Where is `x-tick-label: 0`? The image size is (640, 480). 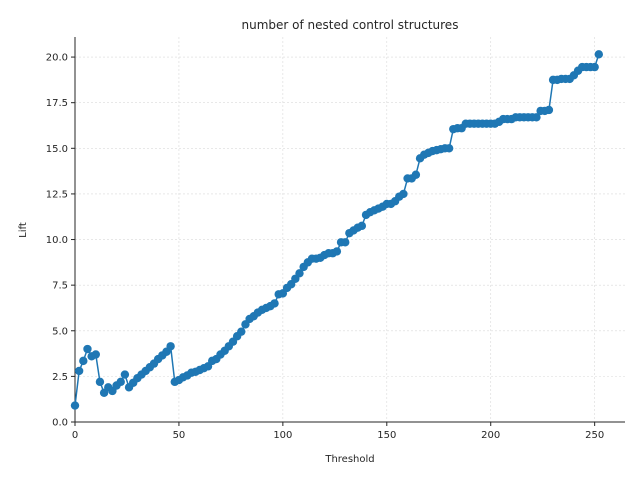
x-tick-label: 0 is located at coordinates (75, 435).